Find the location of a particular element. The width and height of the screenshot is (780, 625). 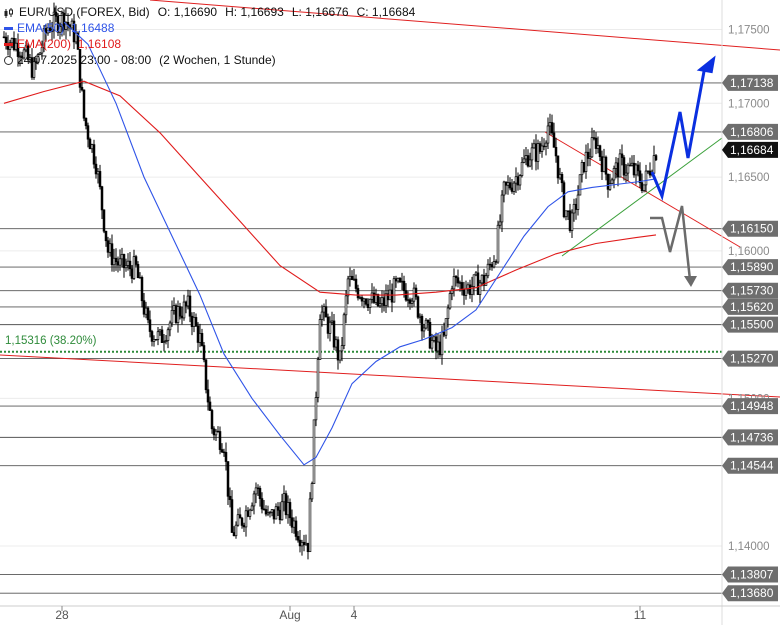

bullish-scenario-arrow is located at coordinates (678, 133).